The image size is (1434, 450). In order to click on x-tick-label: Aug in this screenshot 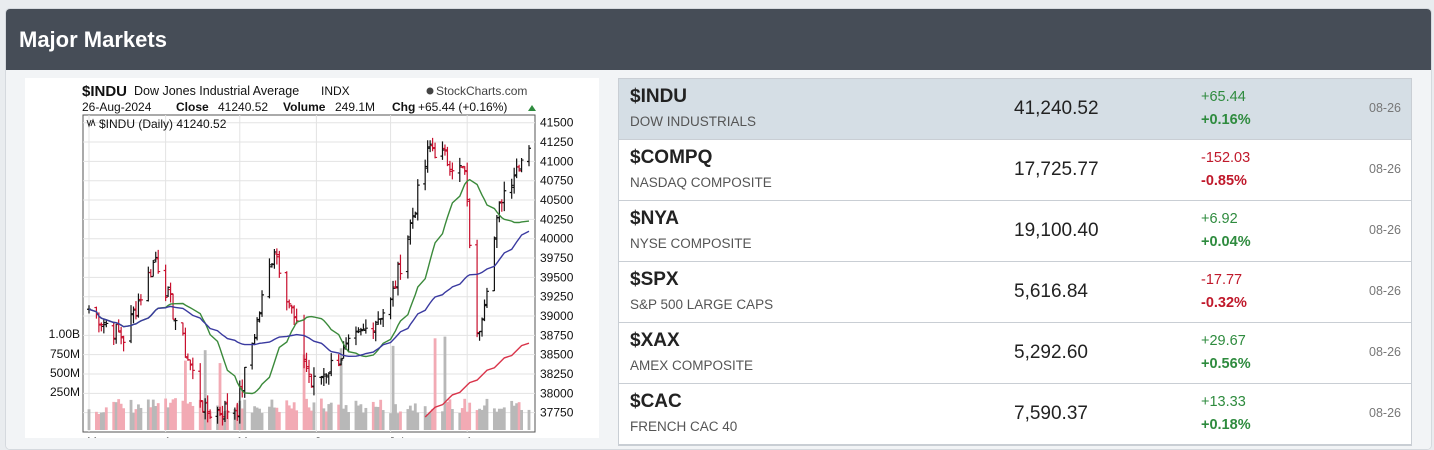, I will do `click(475, 436)`.